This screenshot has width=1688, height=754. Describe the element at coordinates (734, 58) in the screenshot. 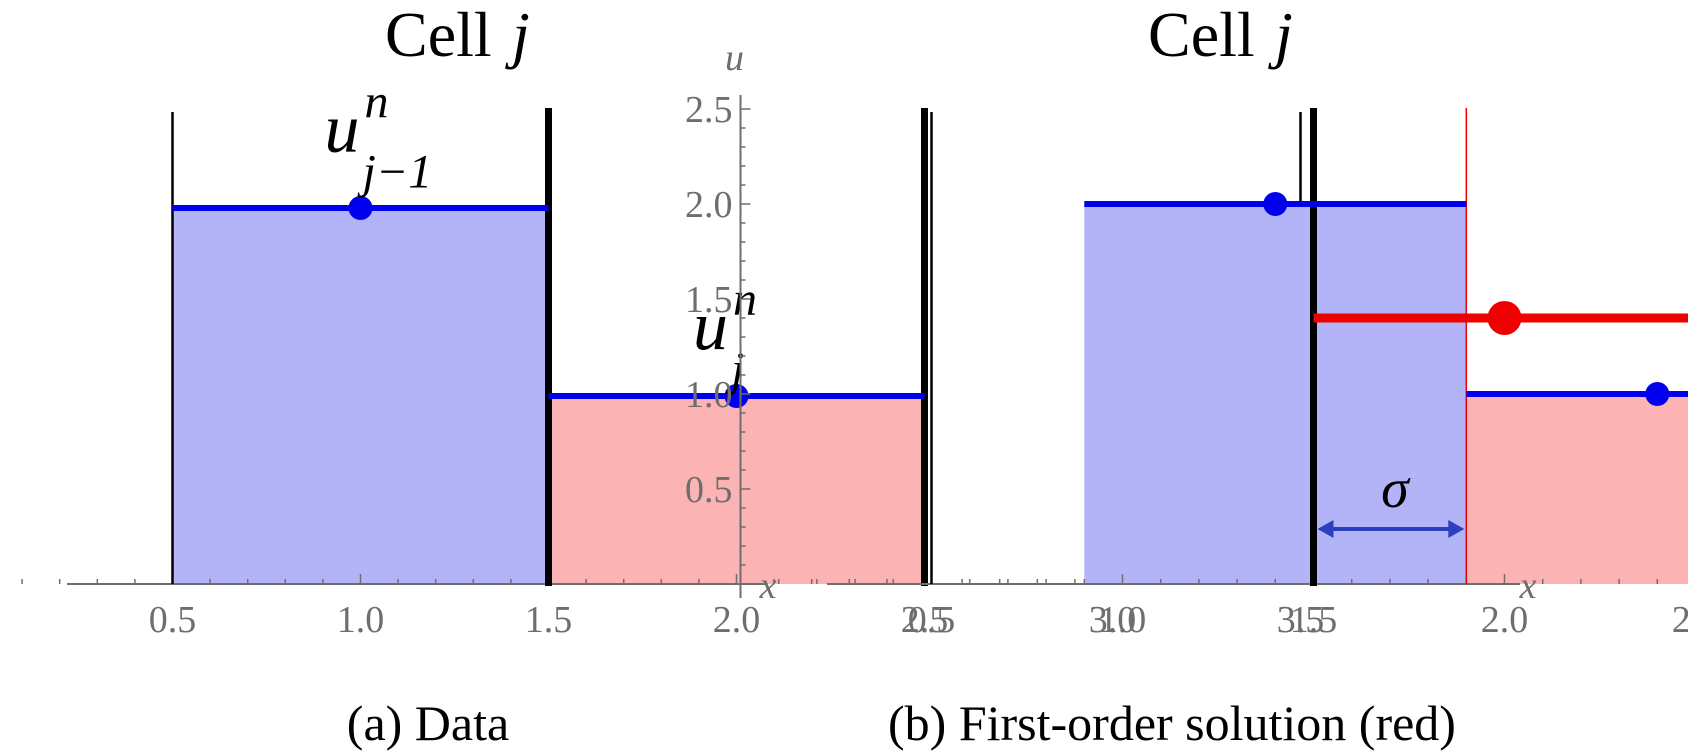

I see `y-axis-name: u` at that location.